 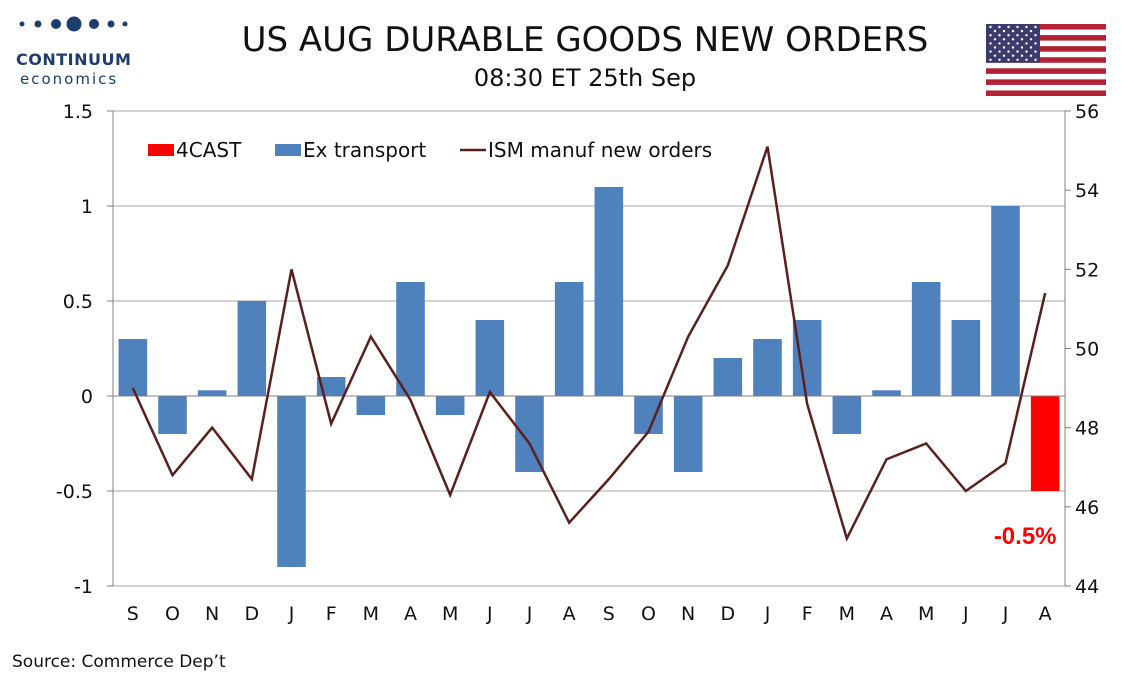 I want to click on left-axis-tick-label: 1.5, so click(x=78, y=112).